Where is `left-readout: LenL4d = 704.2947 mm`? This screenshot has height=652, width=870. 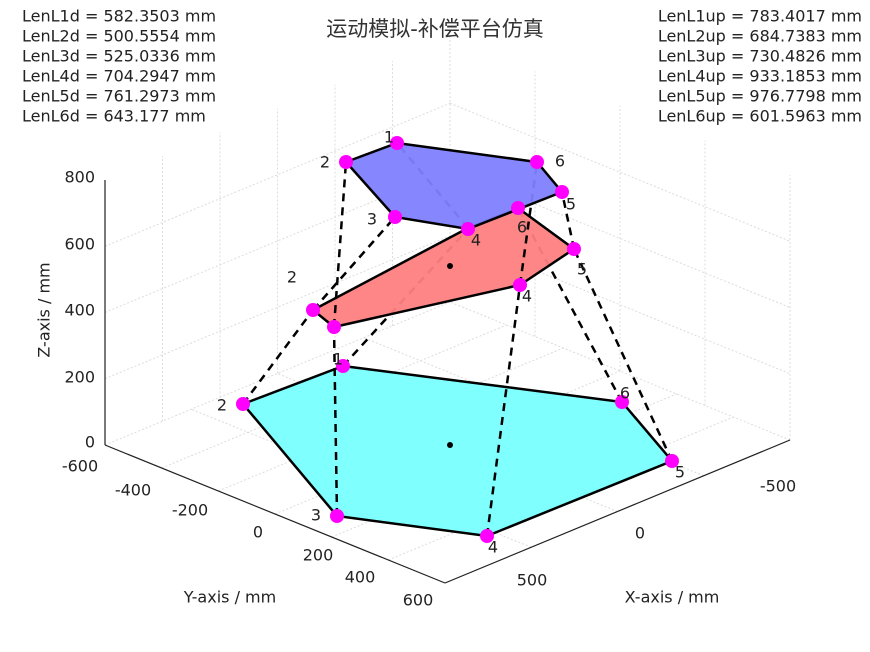 left-readout: LenL4d = 704.2947 mm is located at coordinates (119, 76).